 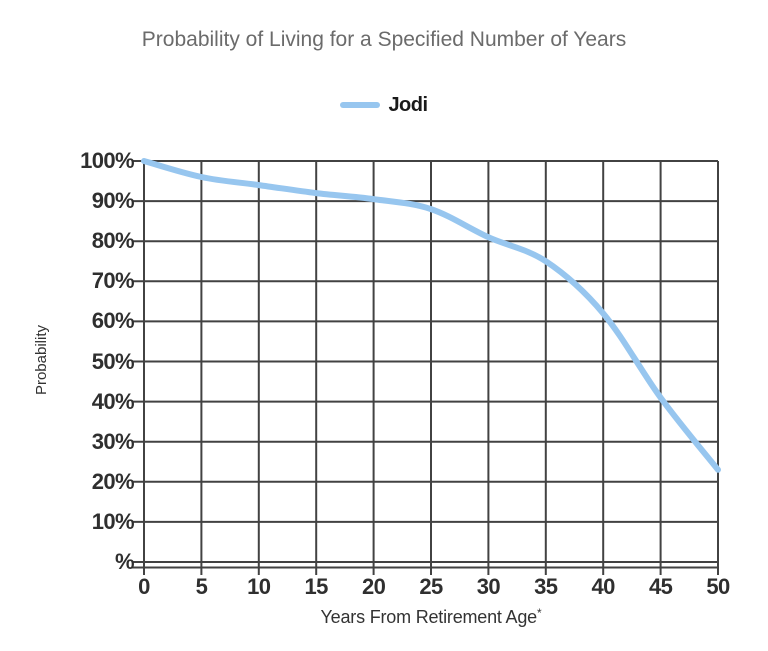 What do you see at coordinates (113, 241) in the screenshot?
I see `y-tick-label: 80%` at bounding box center [113, 241].